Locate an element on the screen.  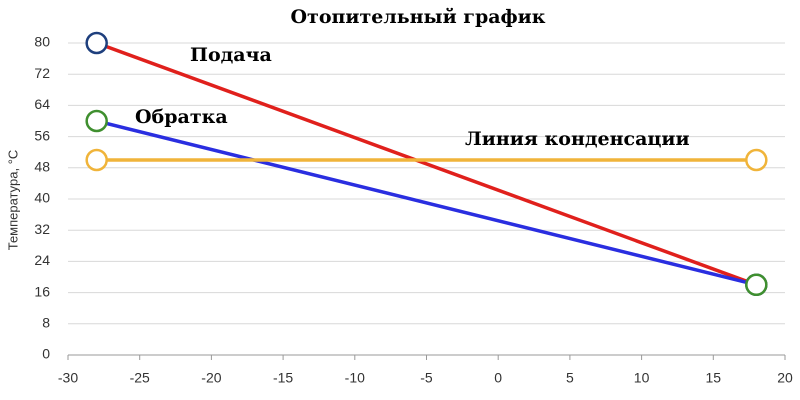
series-label: Подача is located at coordinates (231, 55).